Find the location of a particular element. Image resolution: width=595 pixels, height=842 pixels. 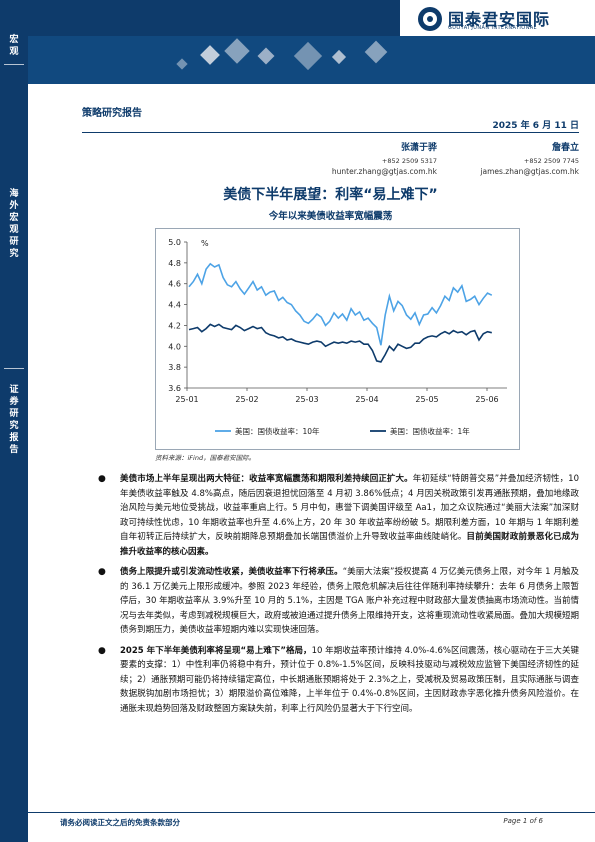

sidebar-char: 券 is located at coordinates (14, 402).